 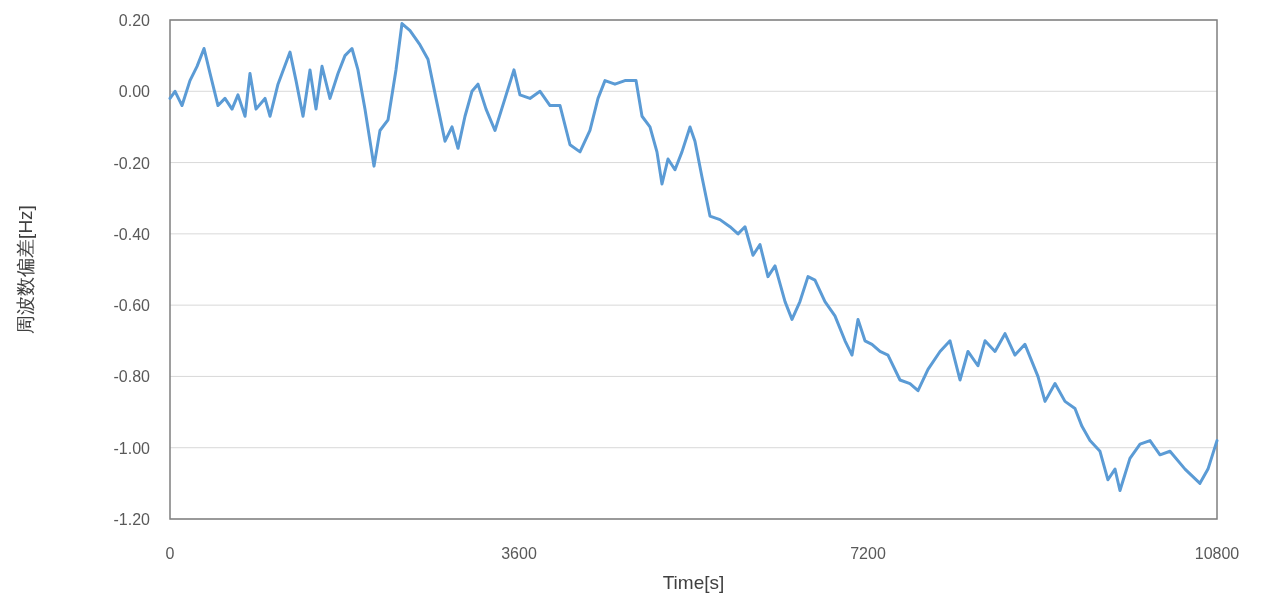 What do you see at coordinates (134, 92) in the screenshot?
I see `y-tick-label: 0.00` at bounding box center [134, 92].